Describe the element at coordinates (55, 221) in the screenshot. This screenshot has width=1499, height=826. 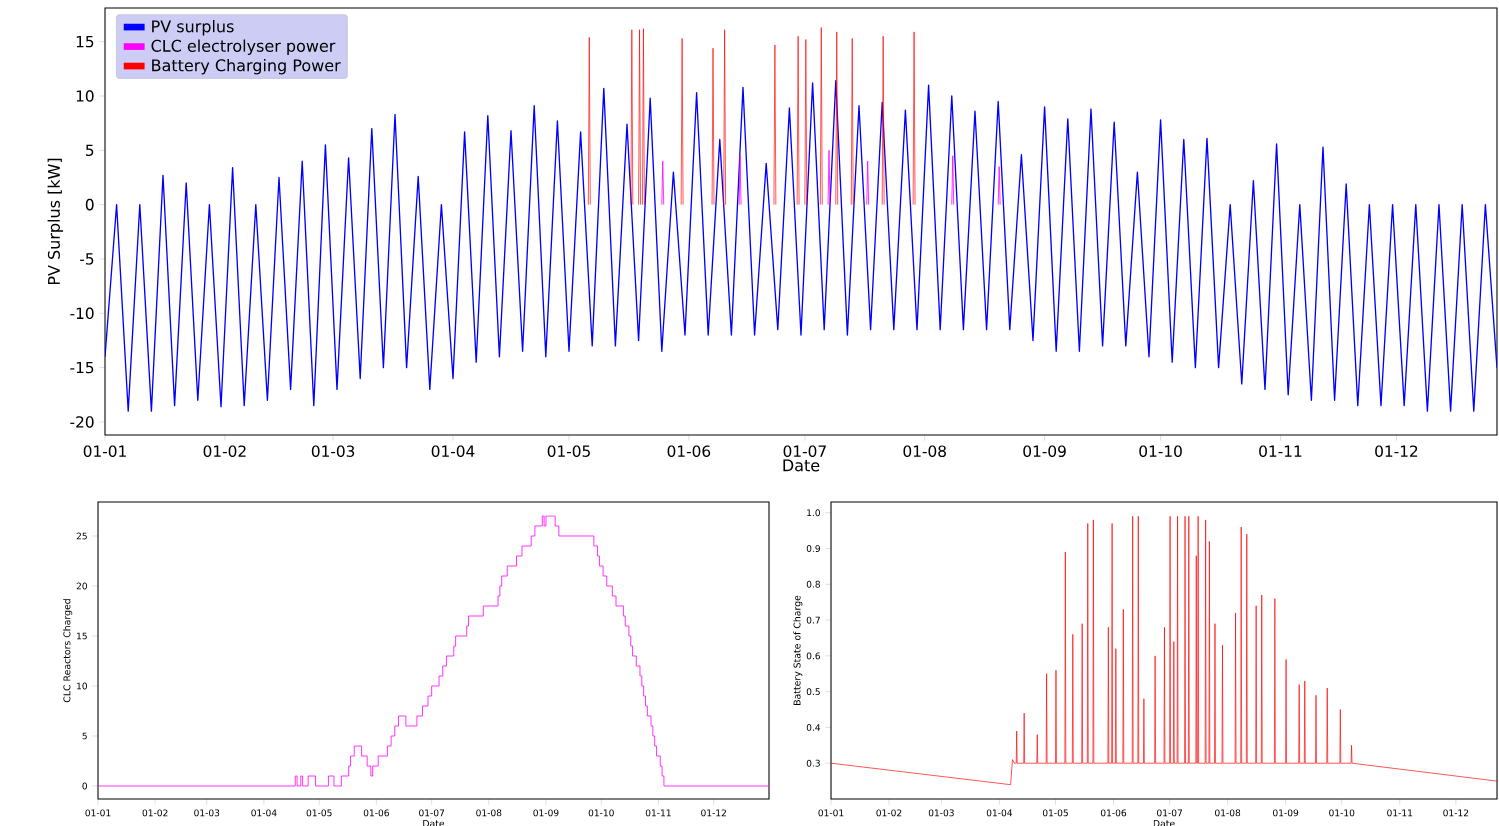
I see `y-axis-title: PV Surplus [kW]` at that location.